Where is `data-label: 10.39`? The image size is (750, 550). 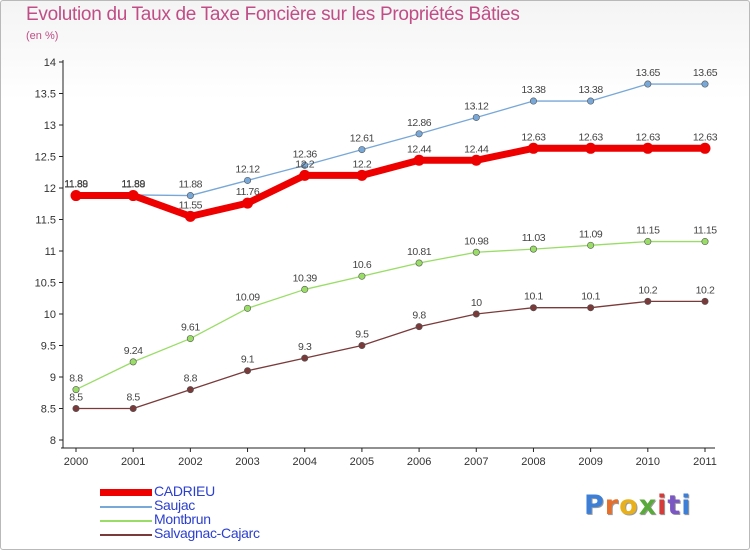 data-label: 10.39 is located at coordinates (305, 278).